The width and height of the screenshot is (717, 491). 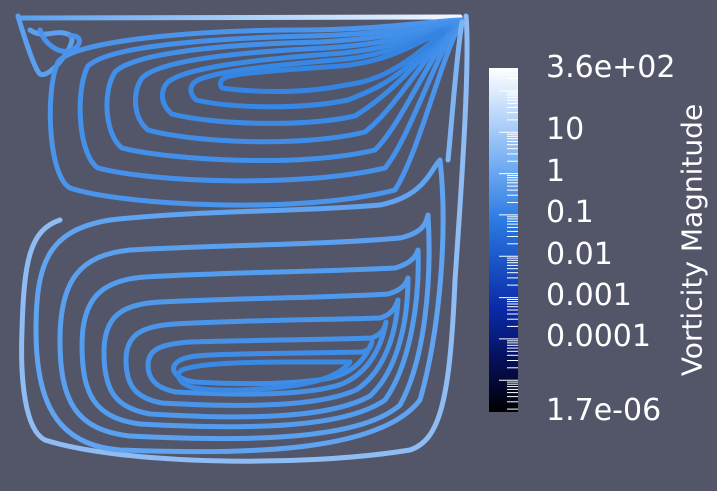 What do you see at coordinates (565, 129) in the screenshot?
I see `legend-tick-label: 10` at bounding box center [565, 129].